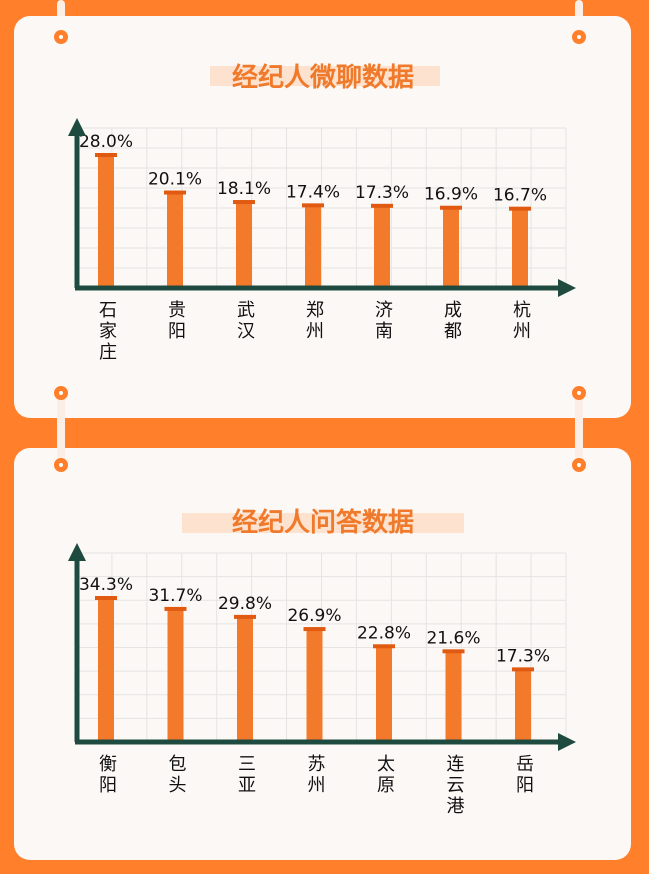  I want to click on grid, so click(321, 208).